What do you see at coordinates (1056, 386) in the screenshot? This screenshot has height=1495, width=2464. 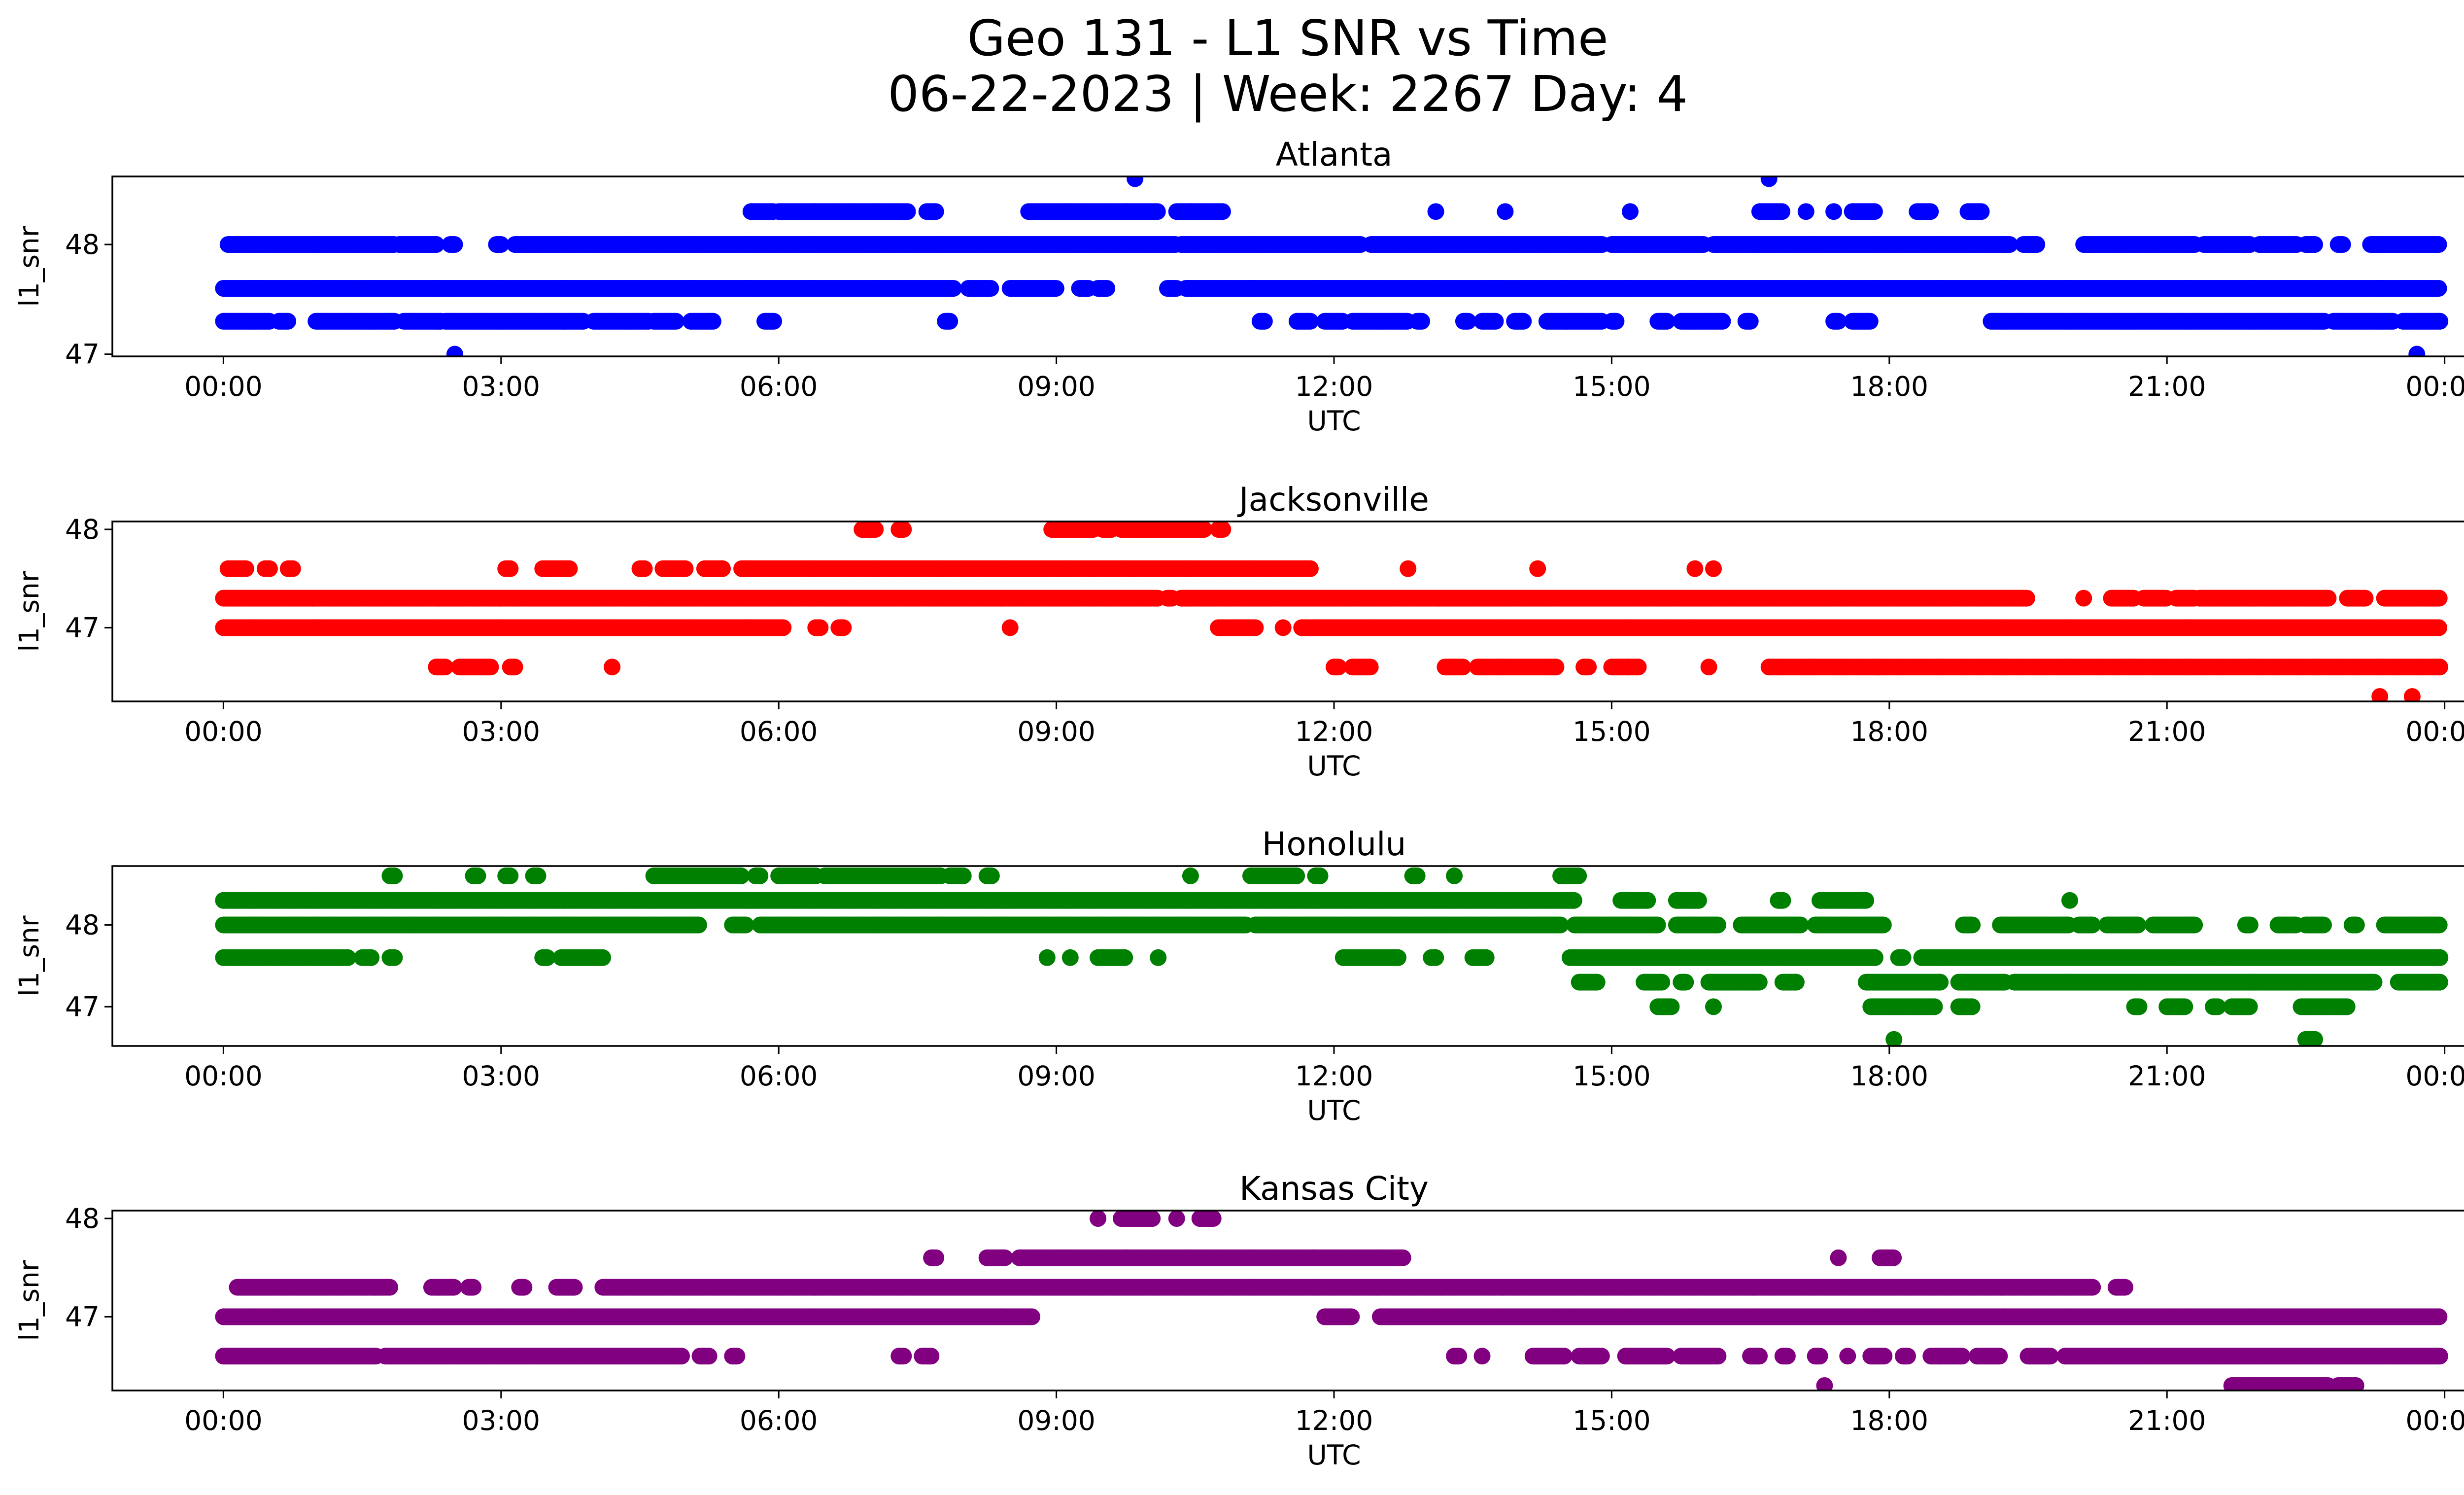 I see `x-tick-label: 09:00` at bounding box center [1056, 386].